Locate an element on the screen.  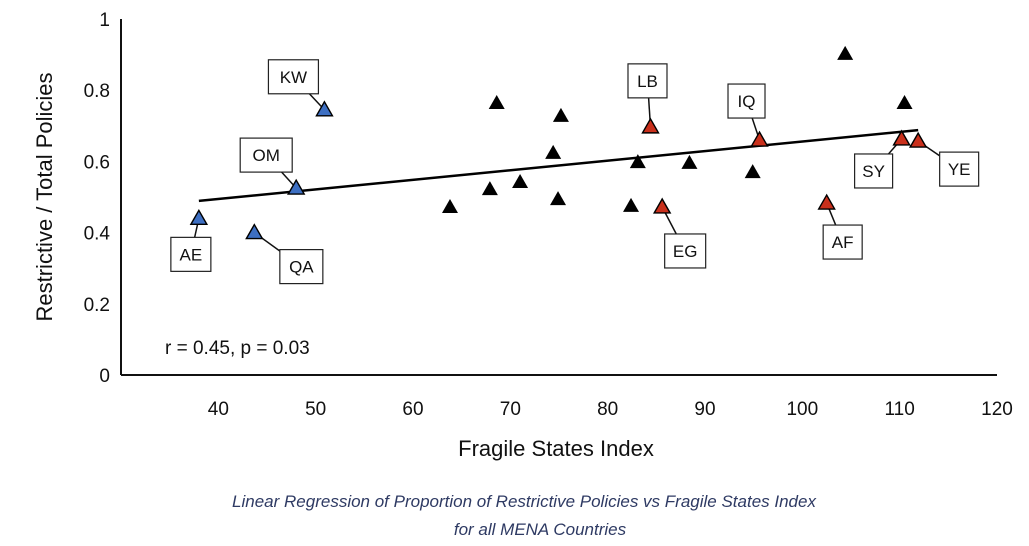
y-tick-label: 0.6 is located at coordinates (97, 162).